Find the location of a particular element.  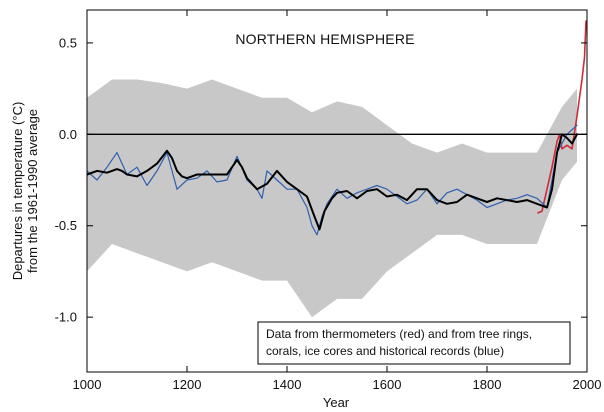

y-tick-label: -1.0 is located at coordinates (66, 317).